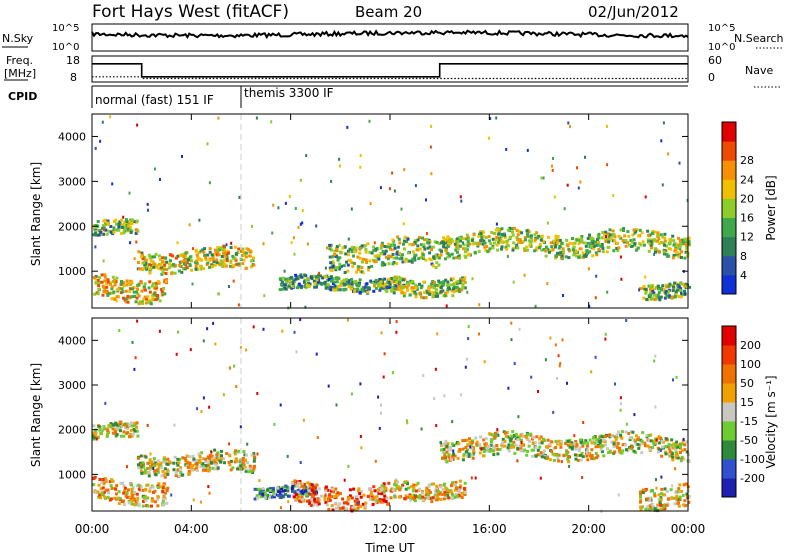 Image resolution: width=800 pixels, height=554 pixels. I want to click on colorbar-tick-label: -15, so click(749, 421).